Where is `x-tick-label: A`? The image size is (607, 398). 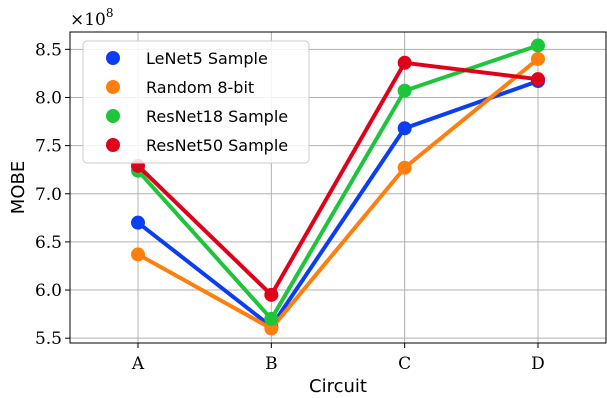
x-tick-label: A is located at coordinates (138, 364).